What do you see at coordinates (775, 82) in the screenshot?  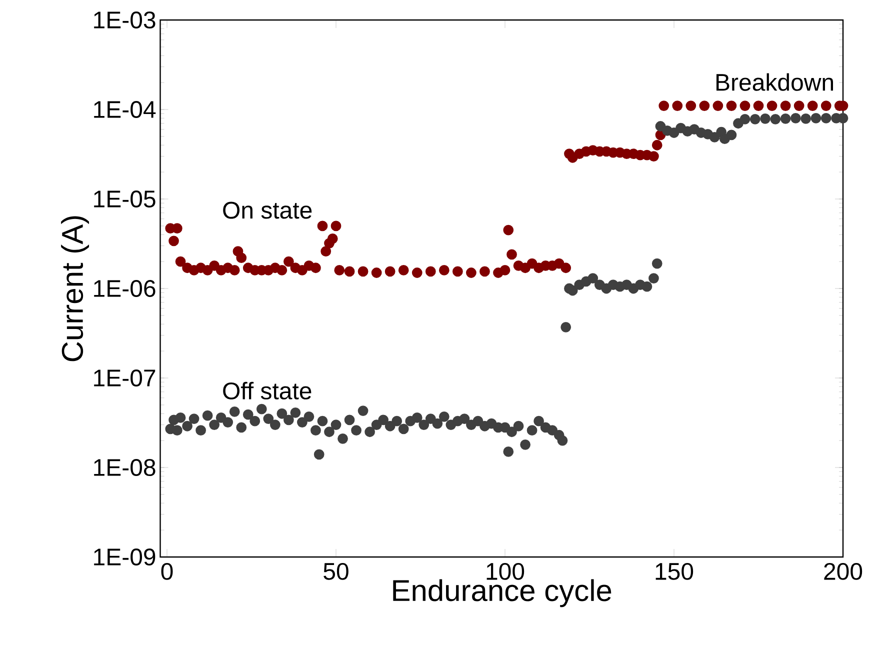 I see `annotation: Breakdown` at bounding box center [775, 82].